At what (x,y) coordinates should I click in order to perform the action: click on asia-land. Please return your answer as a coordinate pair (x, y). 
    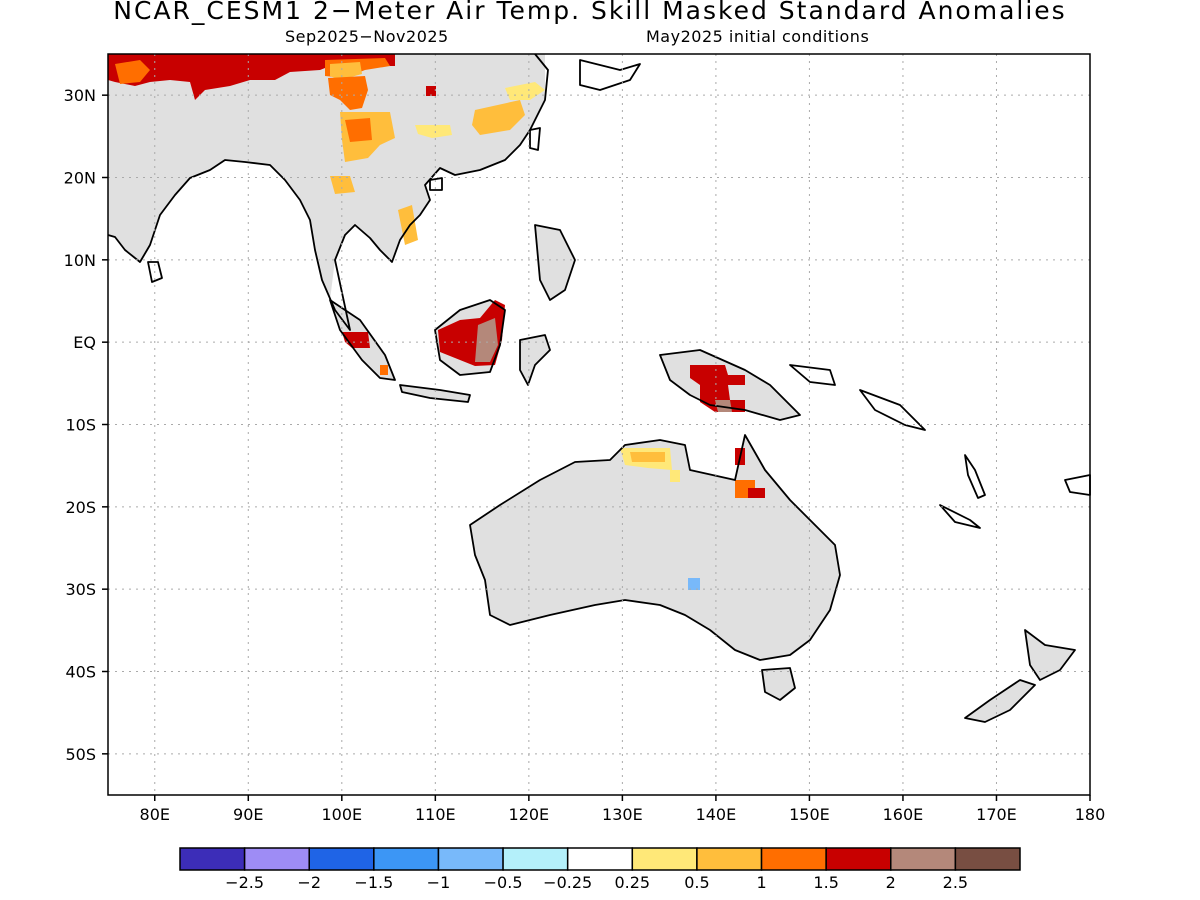
    Looking at the image, I should click on (326, 192).